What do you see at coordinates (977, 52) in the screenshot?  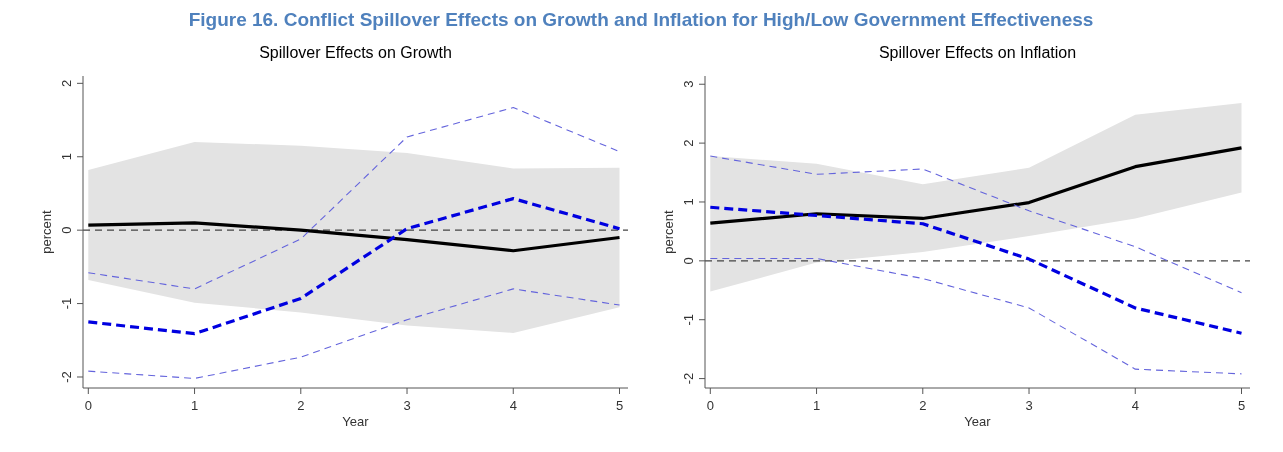 I see `chart-title: Spillover Effects on Inflation` at bounding box center [977, 52].